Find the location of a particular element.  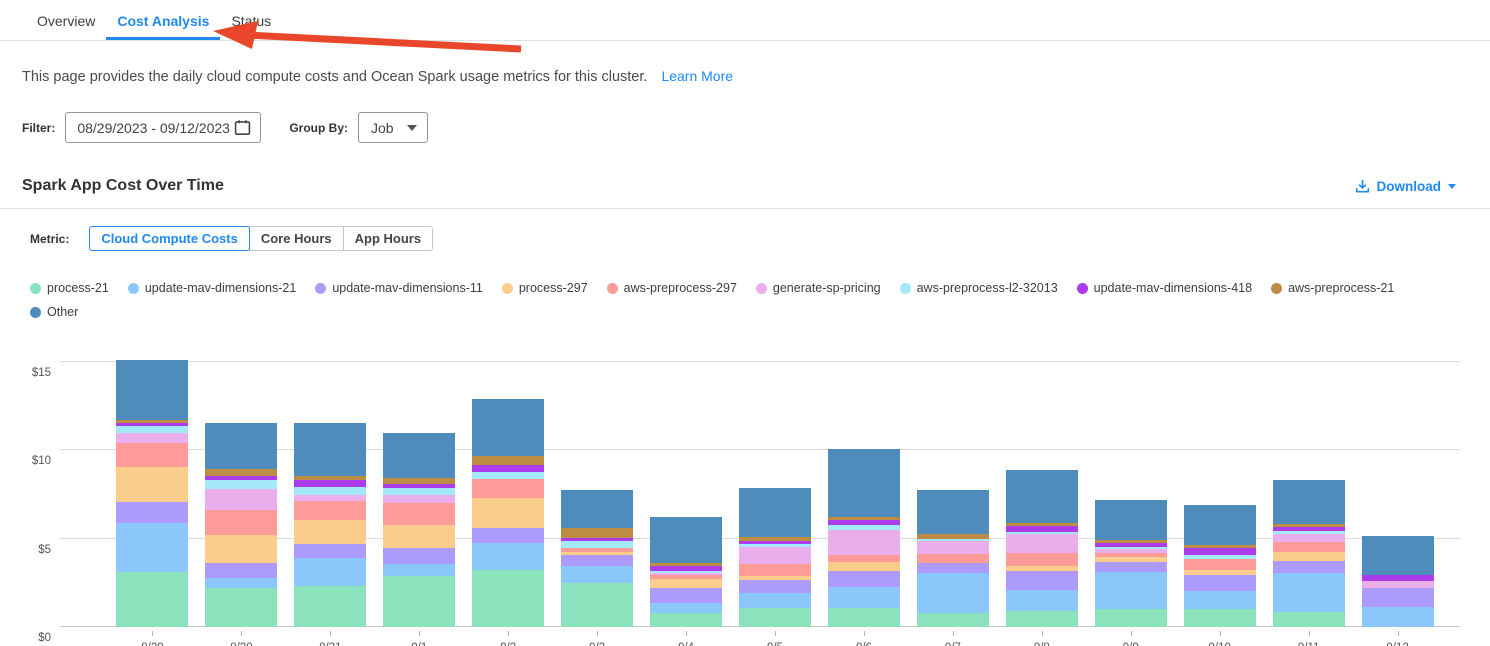

tab-cost-analysis: Cost Analysis is located at coordinates (163, 21).